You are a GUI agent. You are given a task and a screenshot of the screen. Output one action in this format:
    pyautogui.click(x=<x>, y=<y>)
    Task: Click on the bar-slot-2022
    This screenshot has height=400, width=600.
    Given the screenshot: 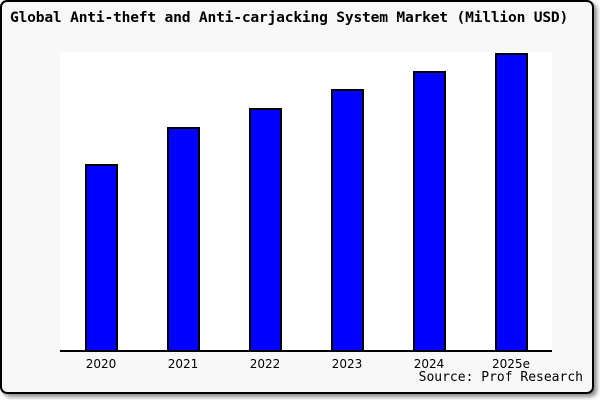 What is the action you would take?
    pyautogui.click(x=265, y=201)
    